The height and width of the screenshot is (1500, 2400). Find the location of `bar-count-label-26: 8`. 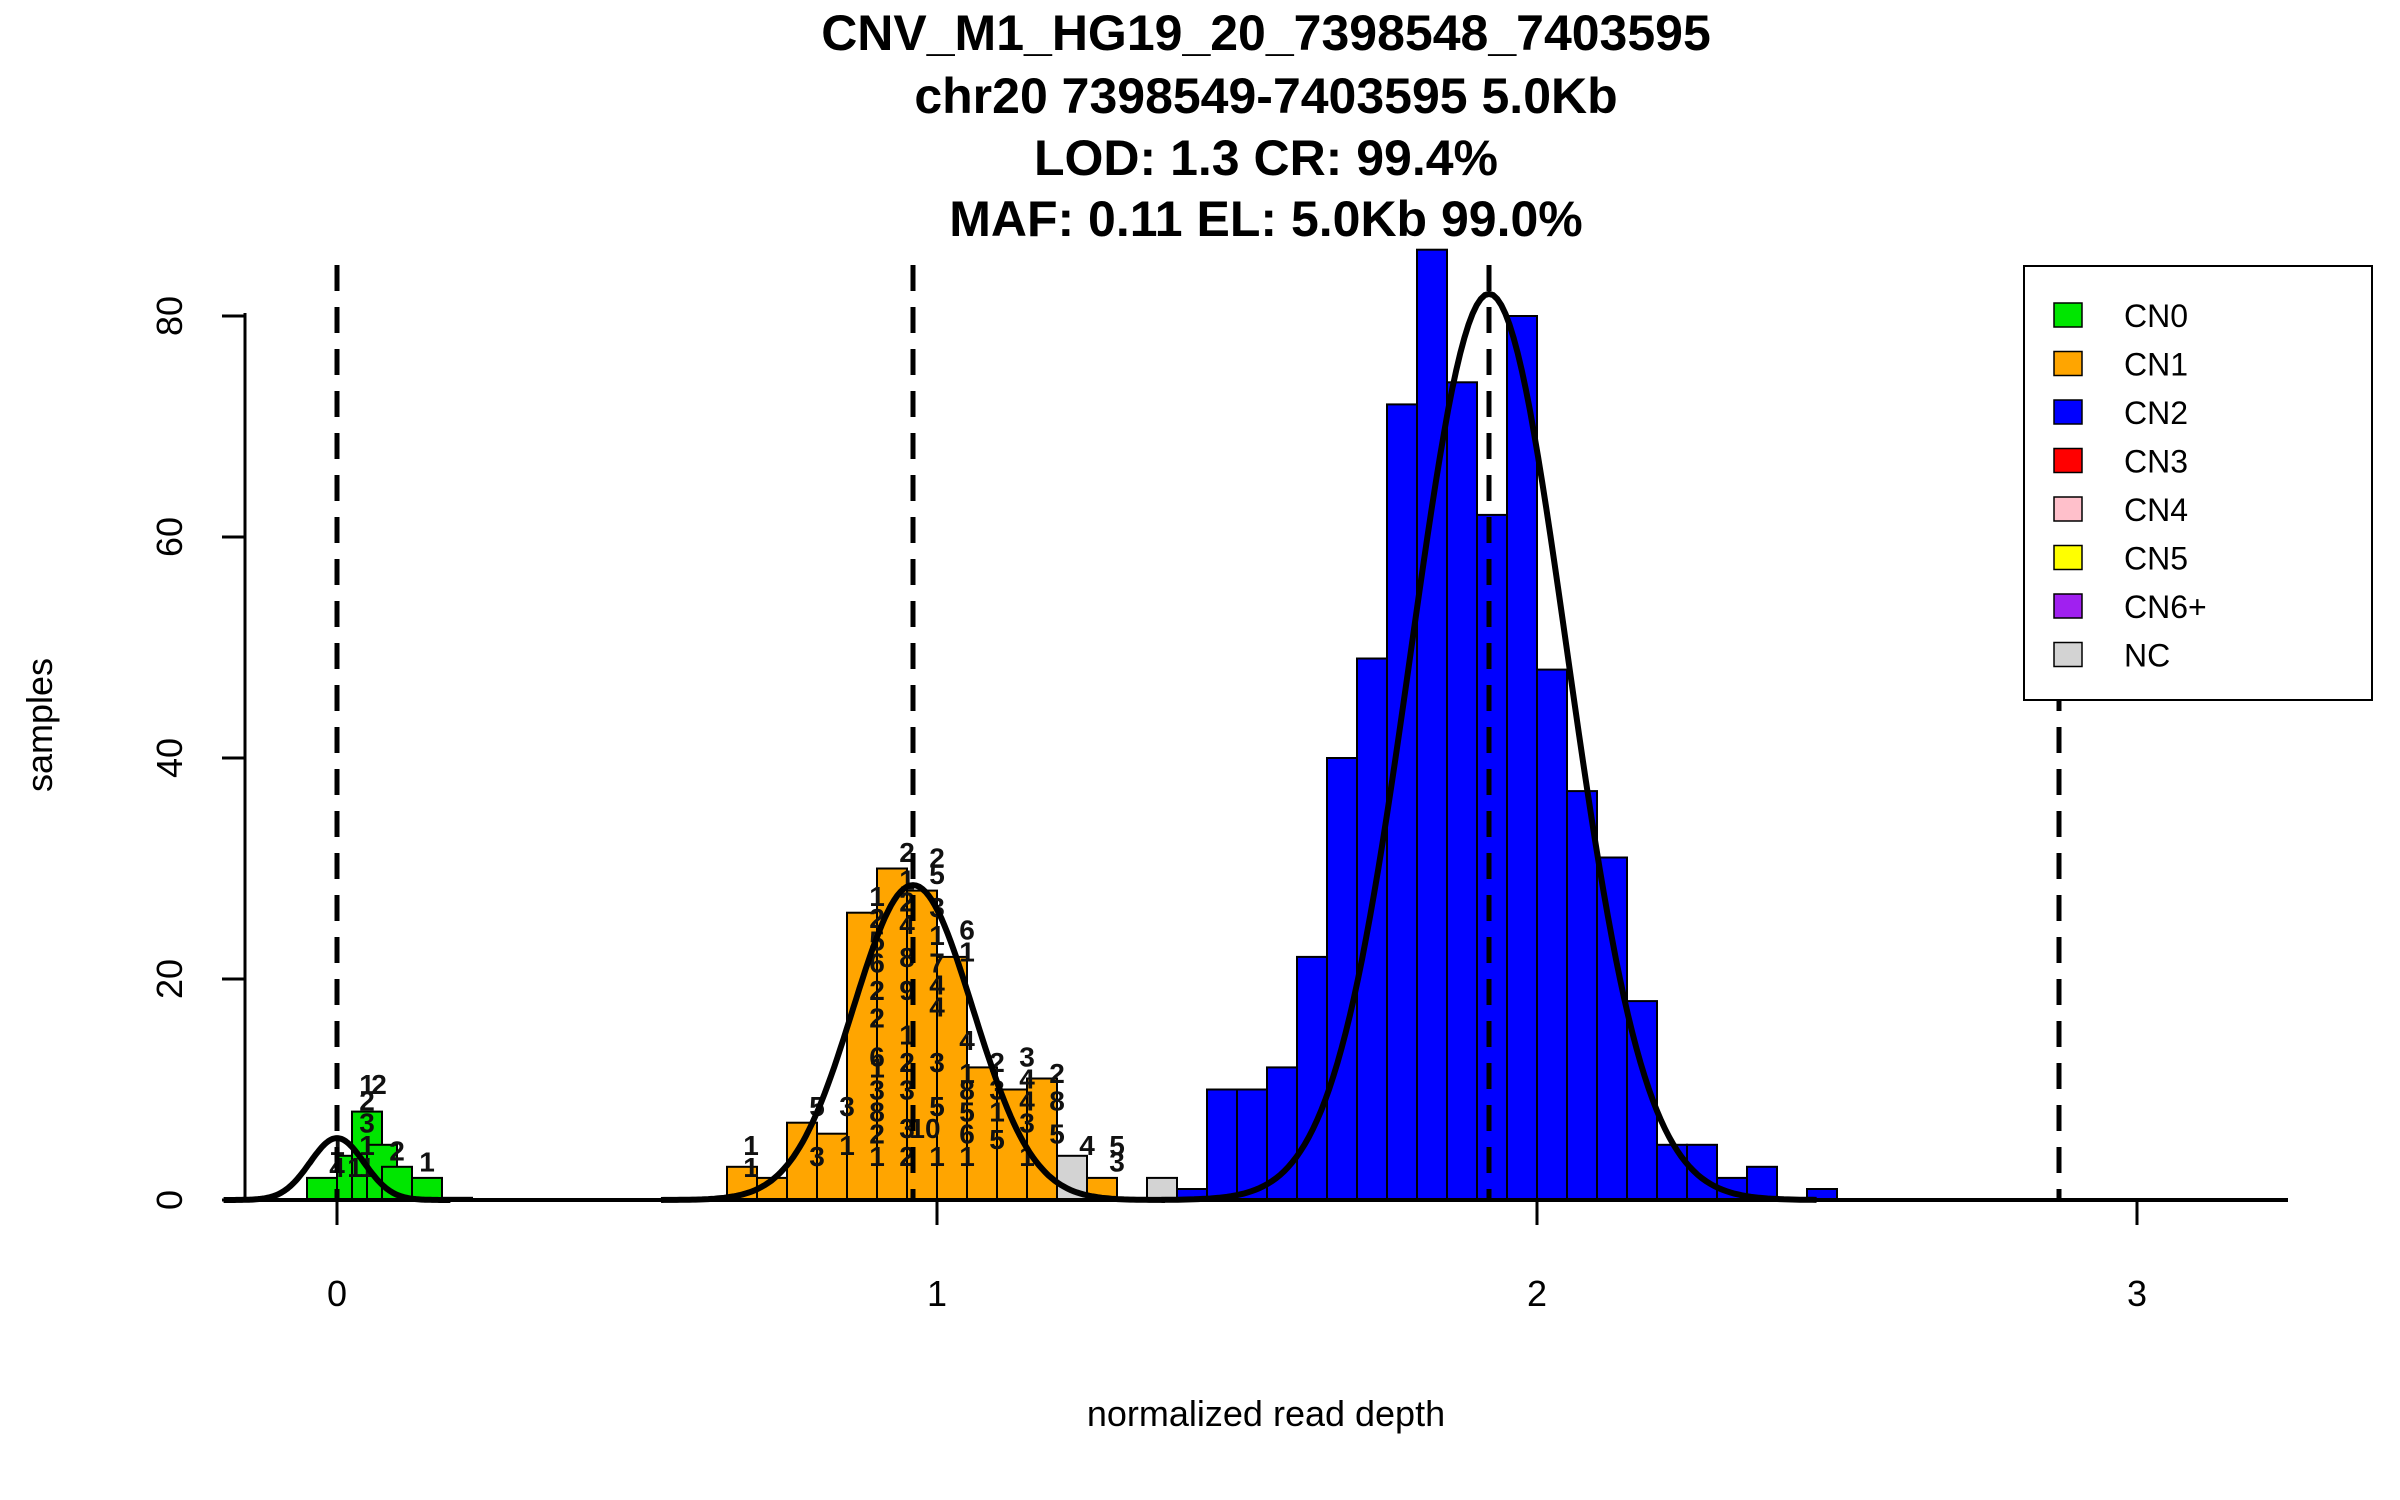

bar-count-label-26: 8 is located at coordinates (877, 1112).